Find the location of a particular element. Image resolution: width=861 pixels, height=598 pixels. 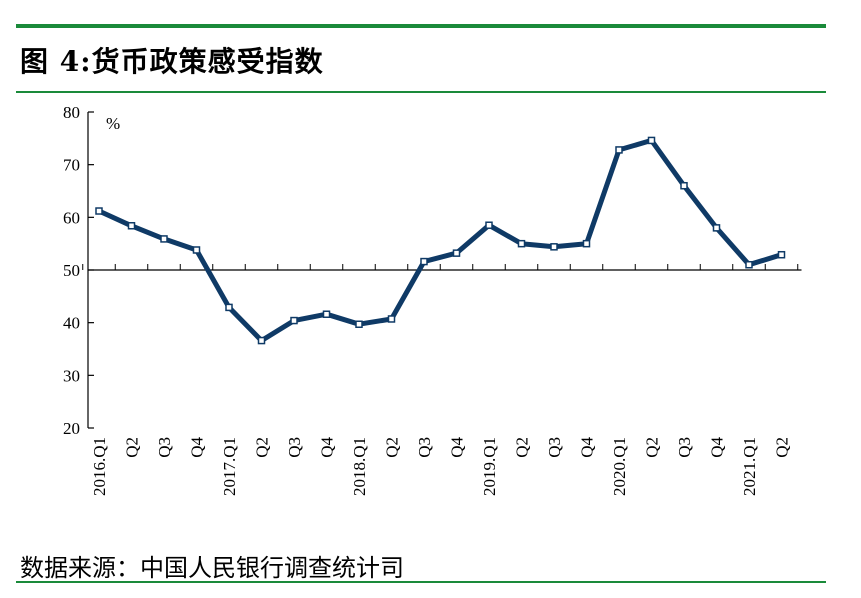

bottom-rule is located at coordinates (421, 582).